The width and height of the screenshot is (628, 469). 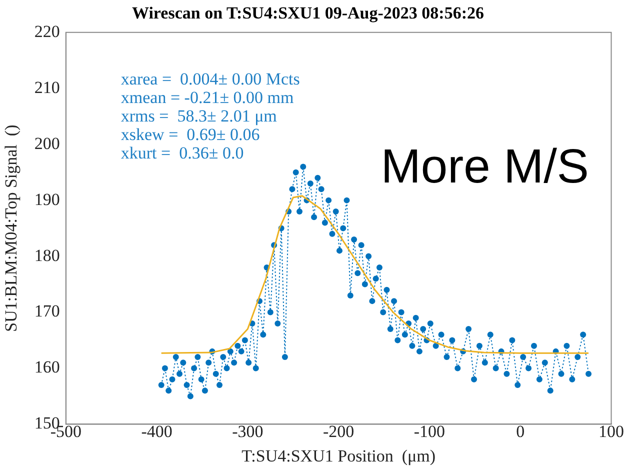 I want to click on y-tick-label: 220, so click(x=47, y=31).